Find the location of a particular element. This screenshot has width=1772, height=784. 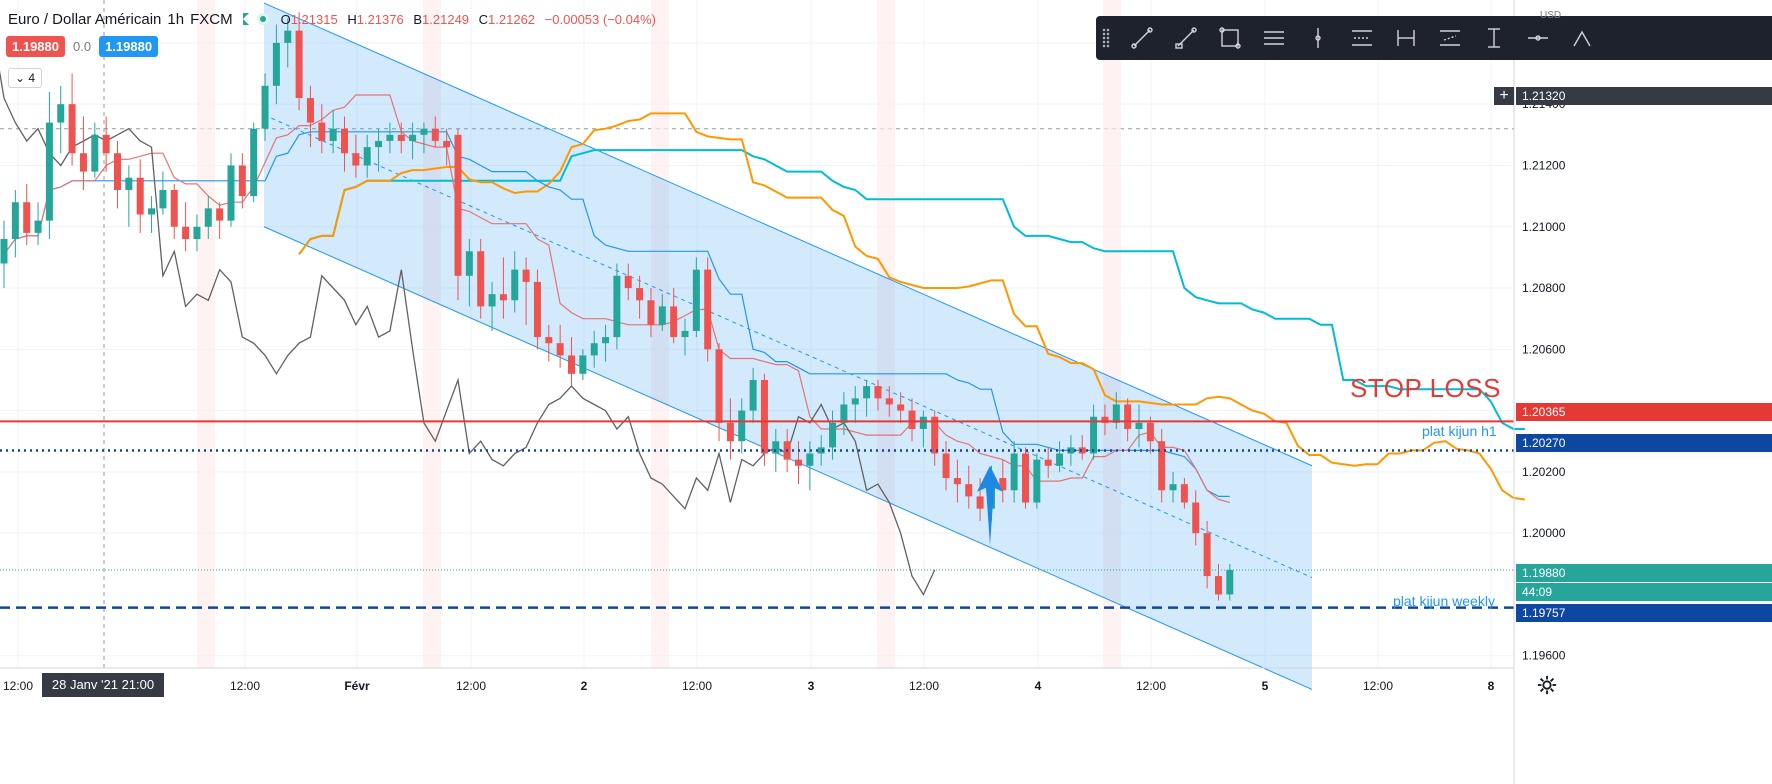

sell-button: 1.19880 is located at coordinates (35, 46).